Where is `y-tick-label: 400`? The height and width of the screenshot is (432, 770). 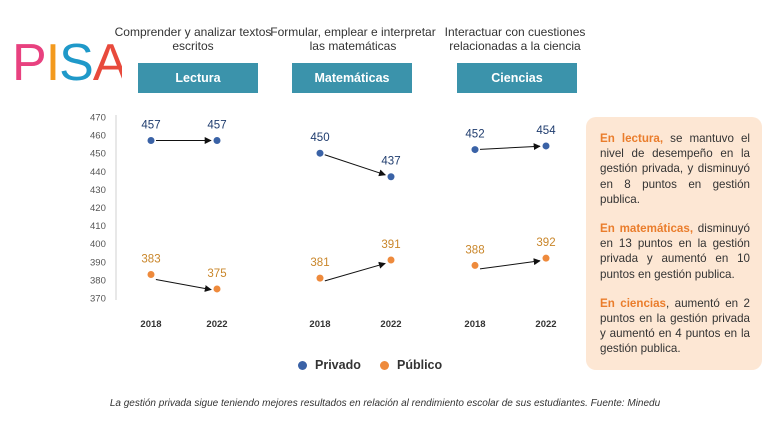 y-tick-label: 400 is located at coordinates (98, 244).